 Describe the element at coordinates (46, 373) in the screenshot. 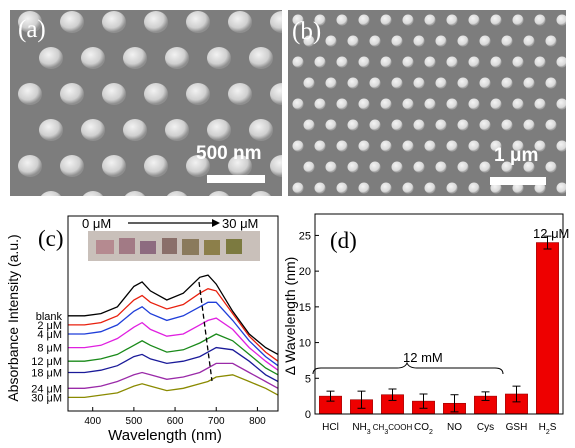

I see `series-label: 18 μM` at that location.